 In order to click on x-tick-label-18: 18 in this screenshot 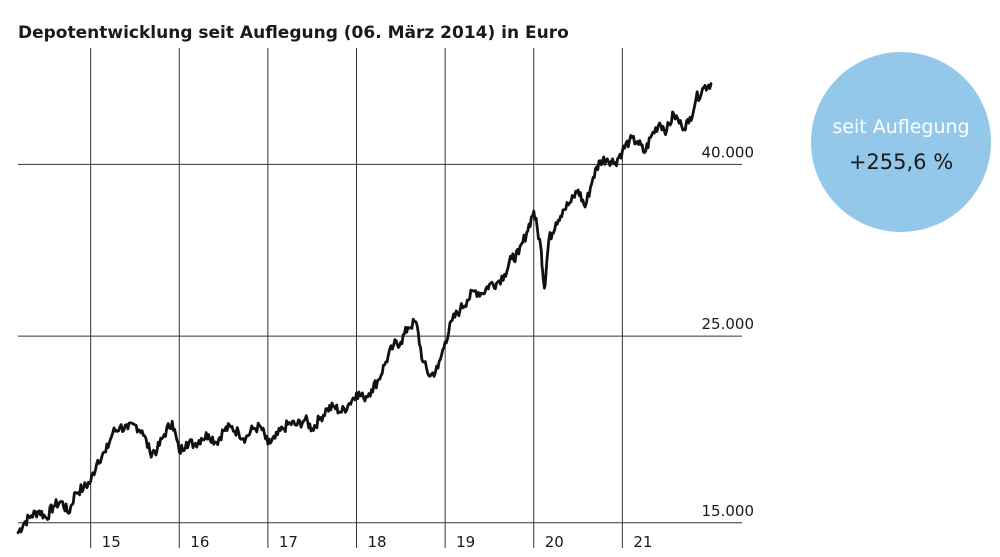, I will do `click(377, 542)`.